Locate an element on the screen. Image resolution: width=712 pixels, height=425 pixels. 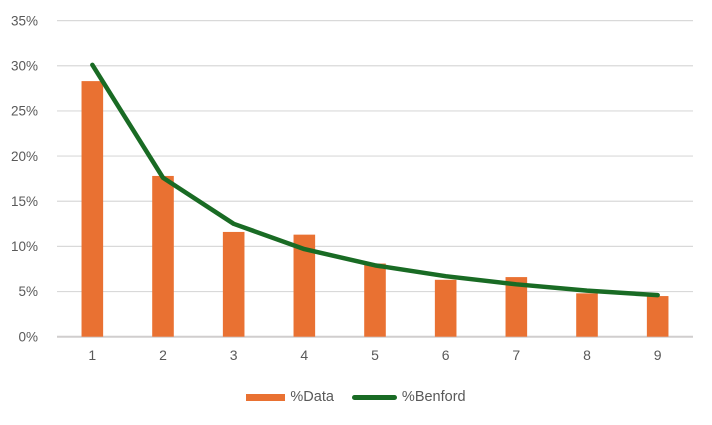
x-tick-label: 4 is located at coordinates (304, 355).